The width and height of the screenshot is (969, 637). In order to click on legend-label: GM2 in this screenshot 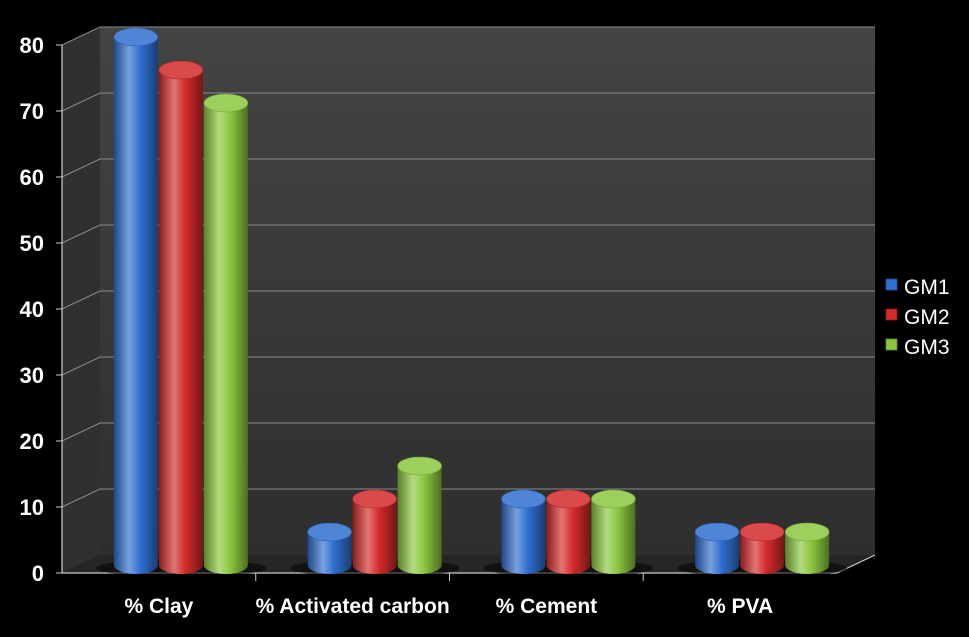, I will do `click(927, 317)`.